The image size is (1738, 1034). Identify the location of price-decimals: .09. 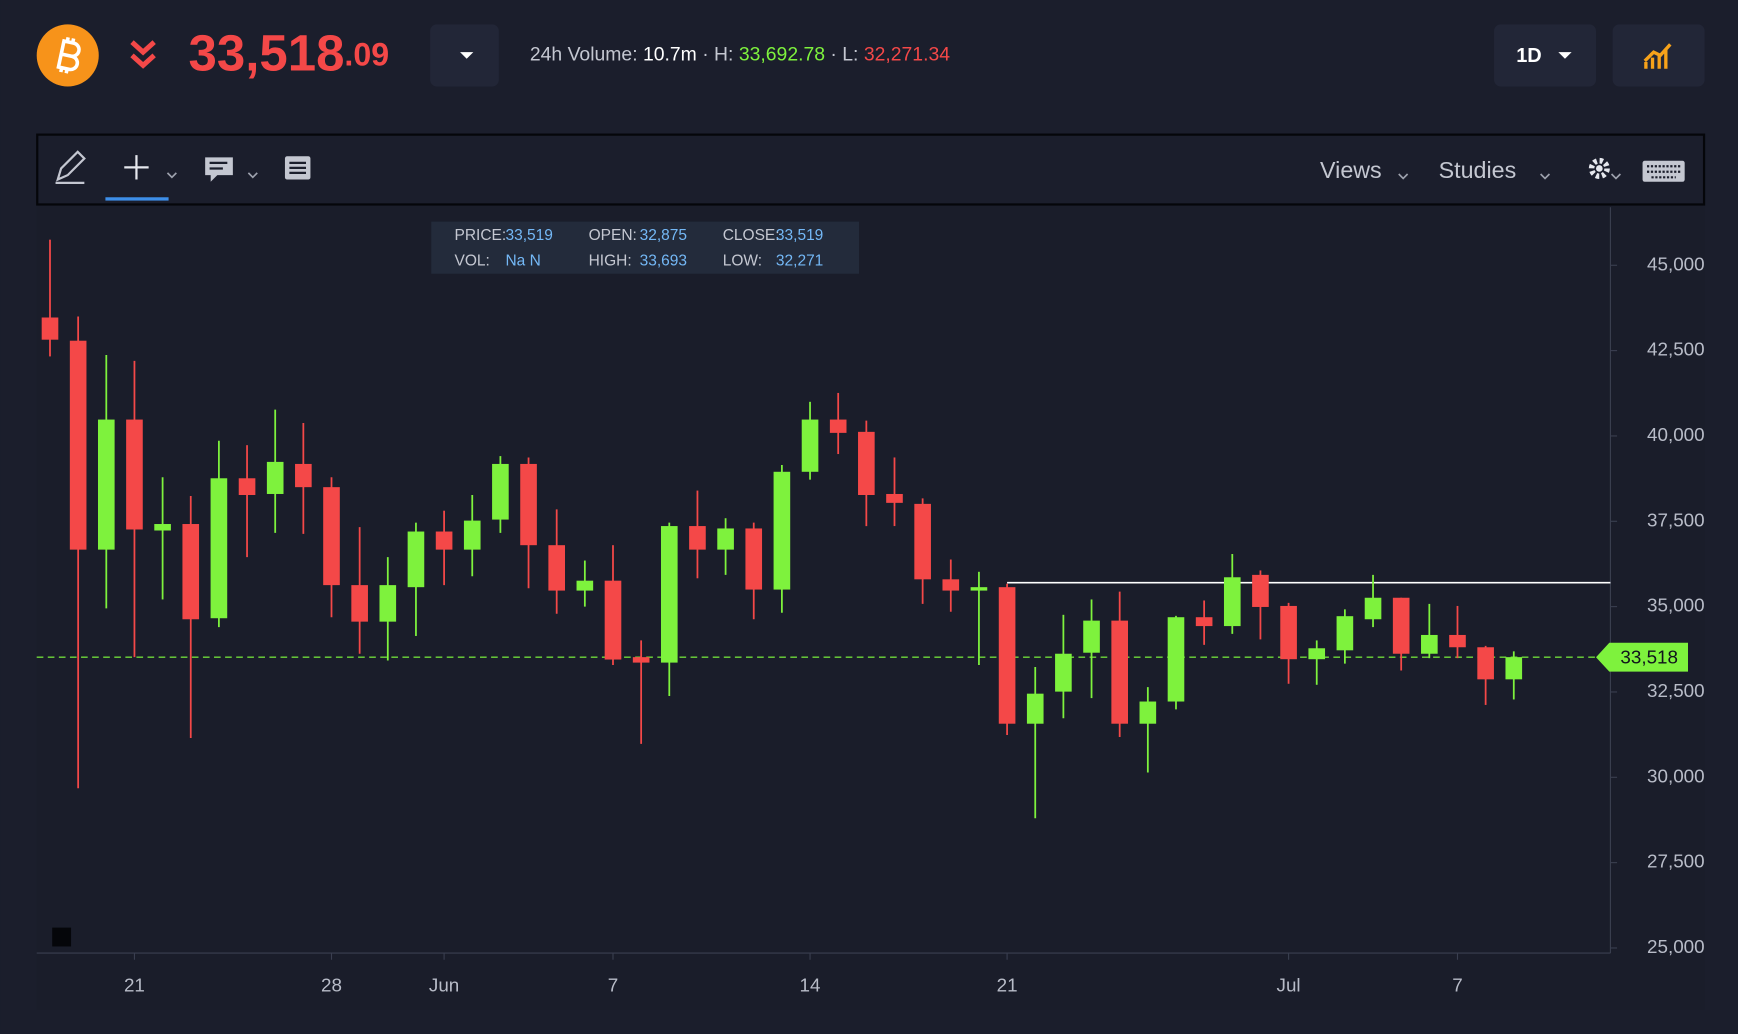
(366, 55).